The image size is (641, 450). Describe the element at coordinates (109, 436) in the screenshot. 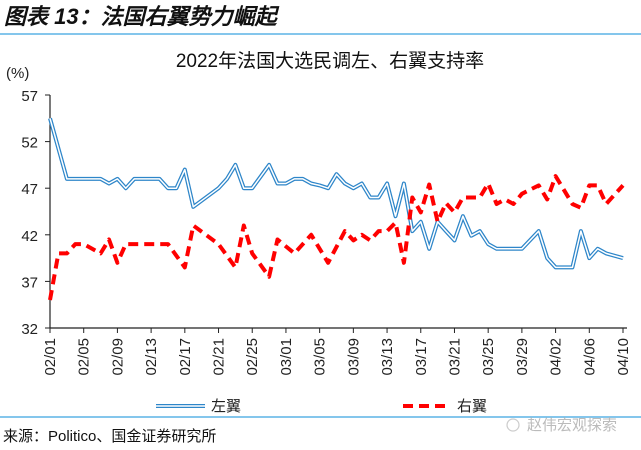

I see `source-note: 来源：Politico、国金证券研究所` at that location.